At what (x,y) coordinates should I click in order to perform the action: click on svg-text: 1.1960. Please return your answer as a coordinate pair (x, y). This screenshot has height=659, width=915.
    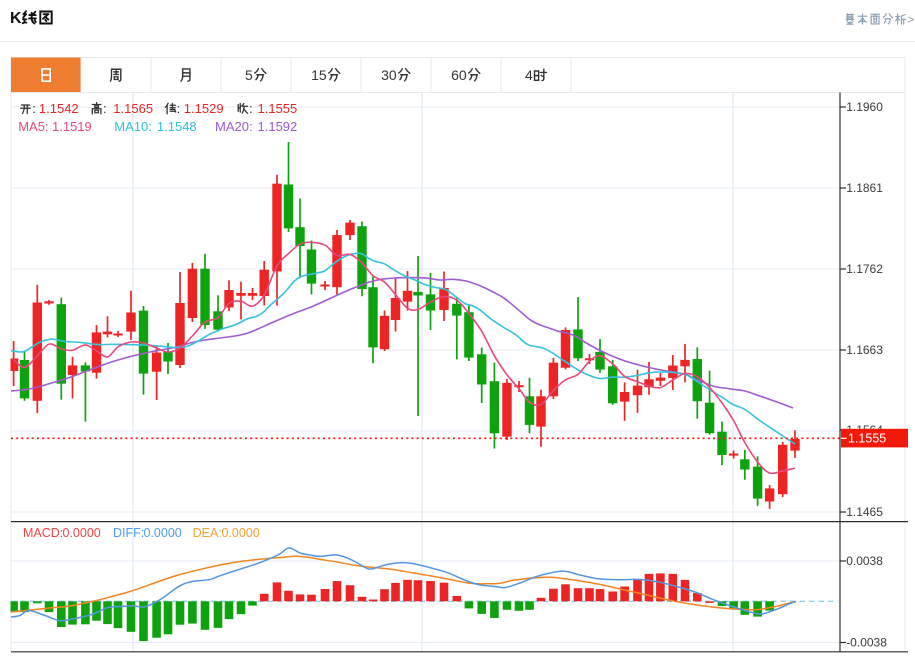
    Looking at the image, I should click on (864, 107).